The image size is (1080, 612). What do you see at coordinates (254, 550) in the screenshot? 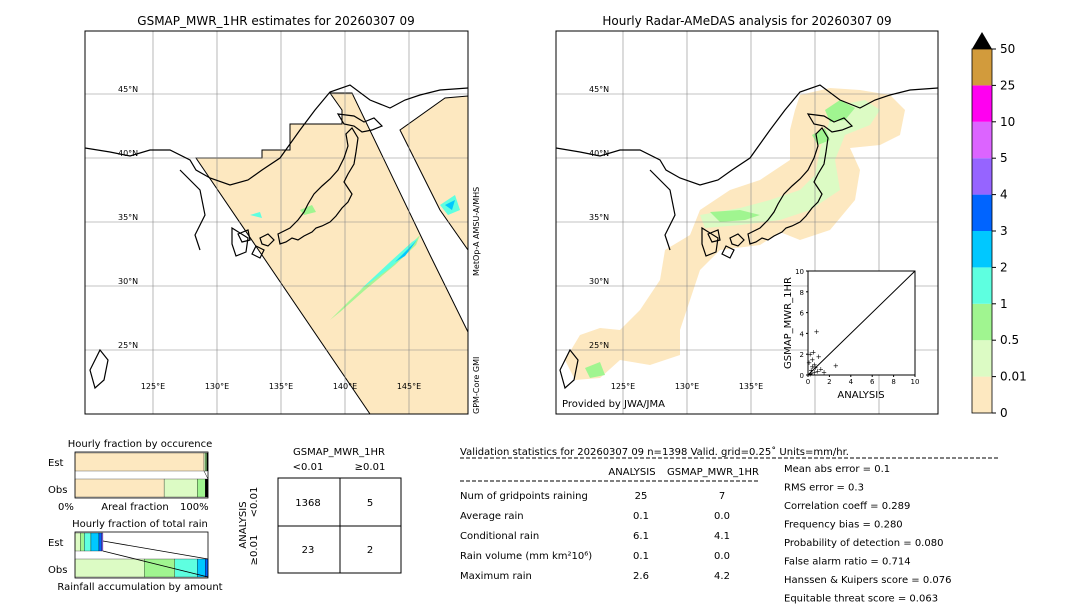
I see `ct-row-2: ≥0.01` at bounding box center [254, 550].